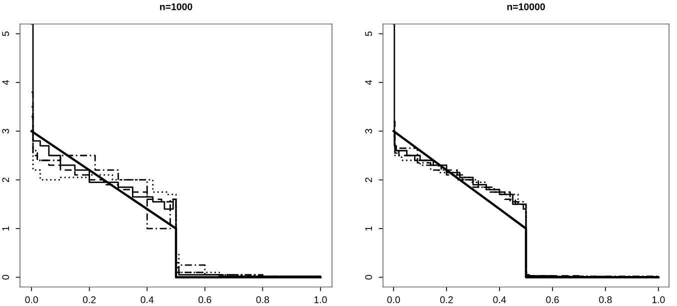  I want to click on chart-title: n=1000, so click(176, 6).